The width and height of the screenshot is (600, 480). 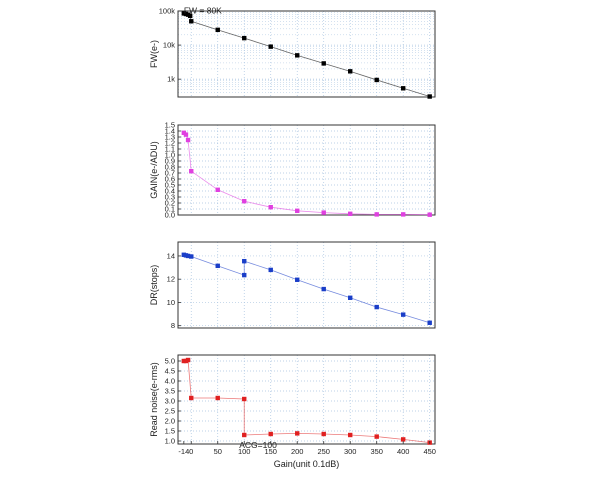 What do you see at coordinates (170, 149) in the screenshot?
I see `y-tick-label: 1.1` at bounding box center [170, 149].